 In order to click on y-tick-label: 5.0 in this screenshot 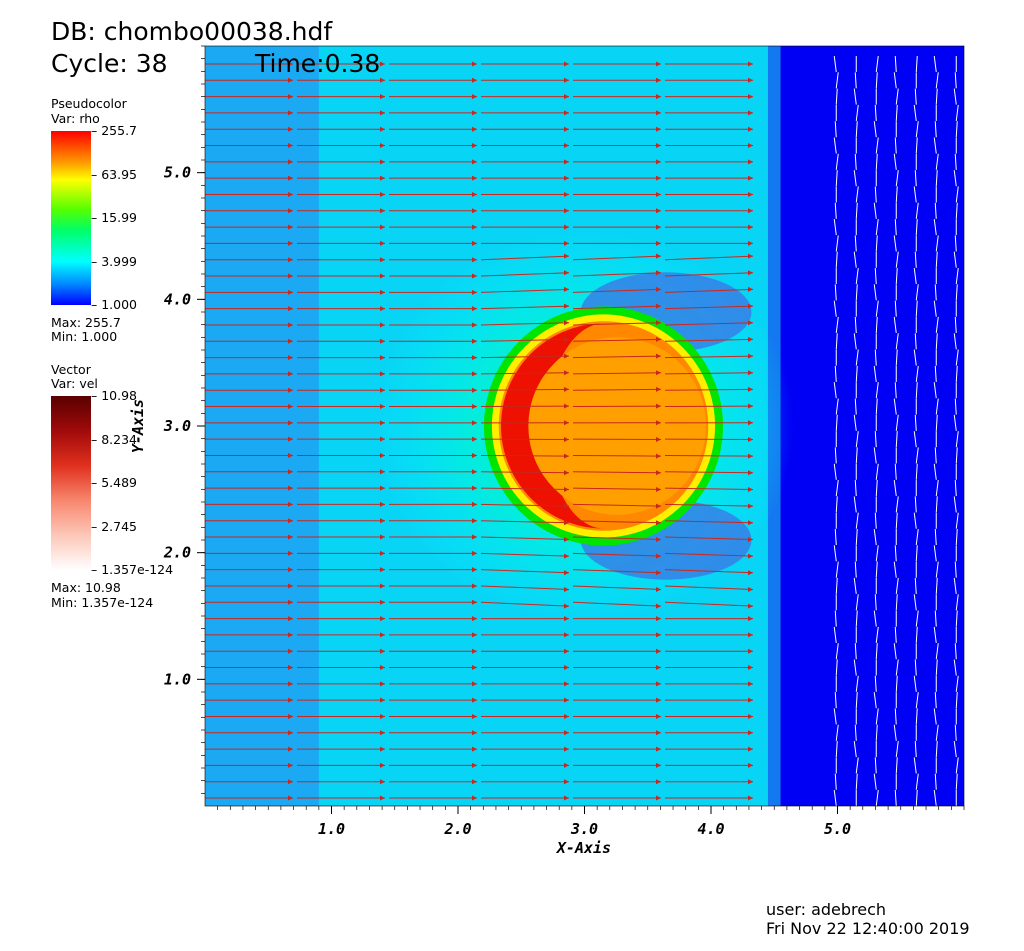, I will do `click(177, 173)`.